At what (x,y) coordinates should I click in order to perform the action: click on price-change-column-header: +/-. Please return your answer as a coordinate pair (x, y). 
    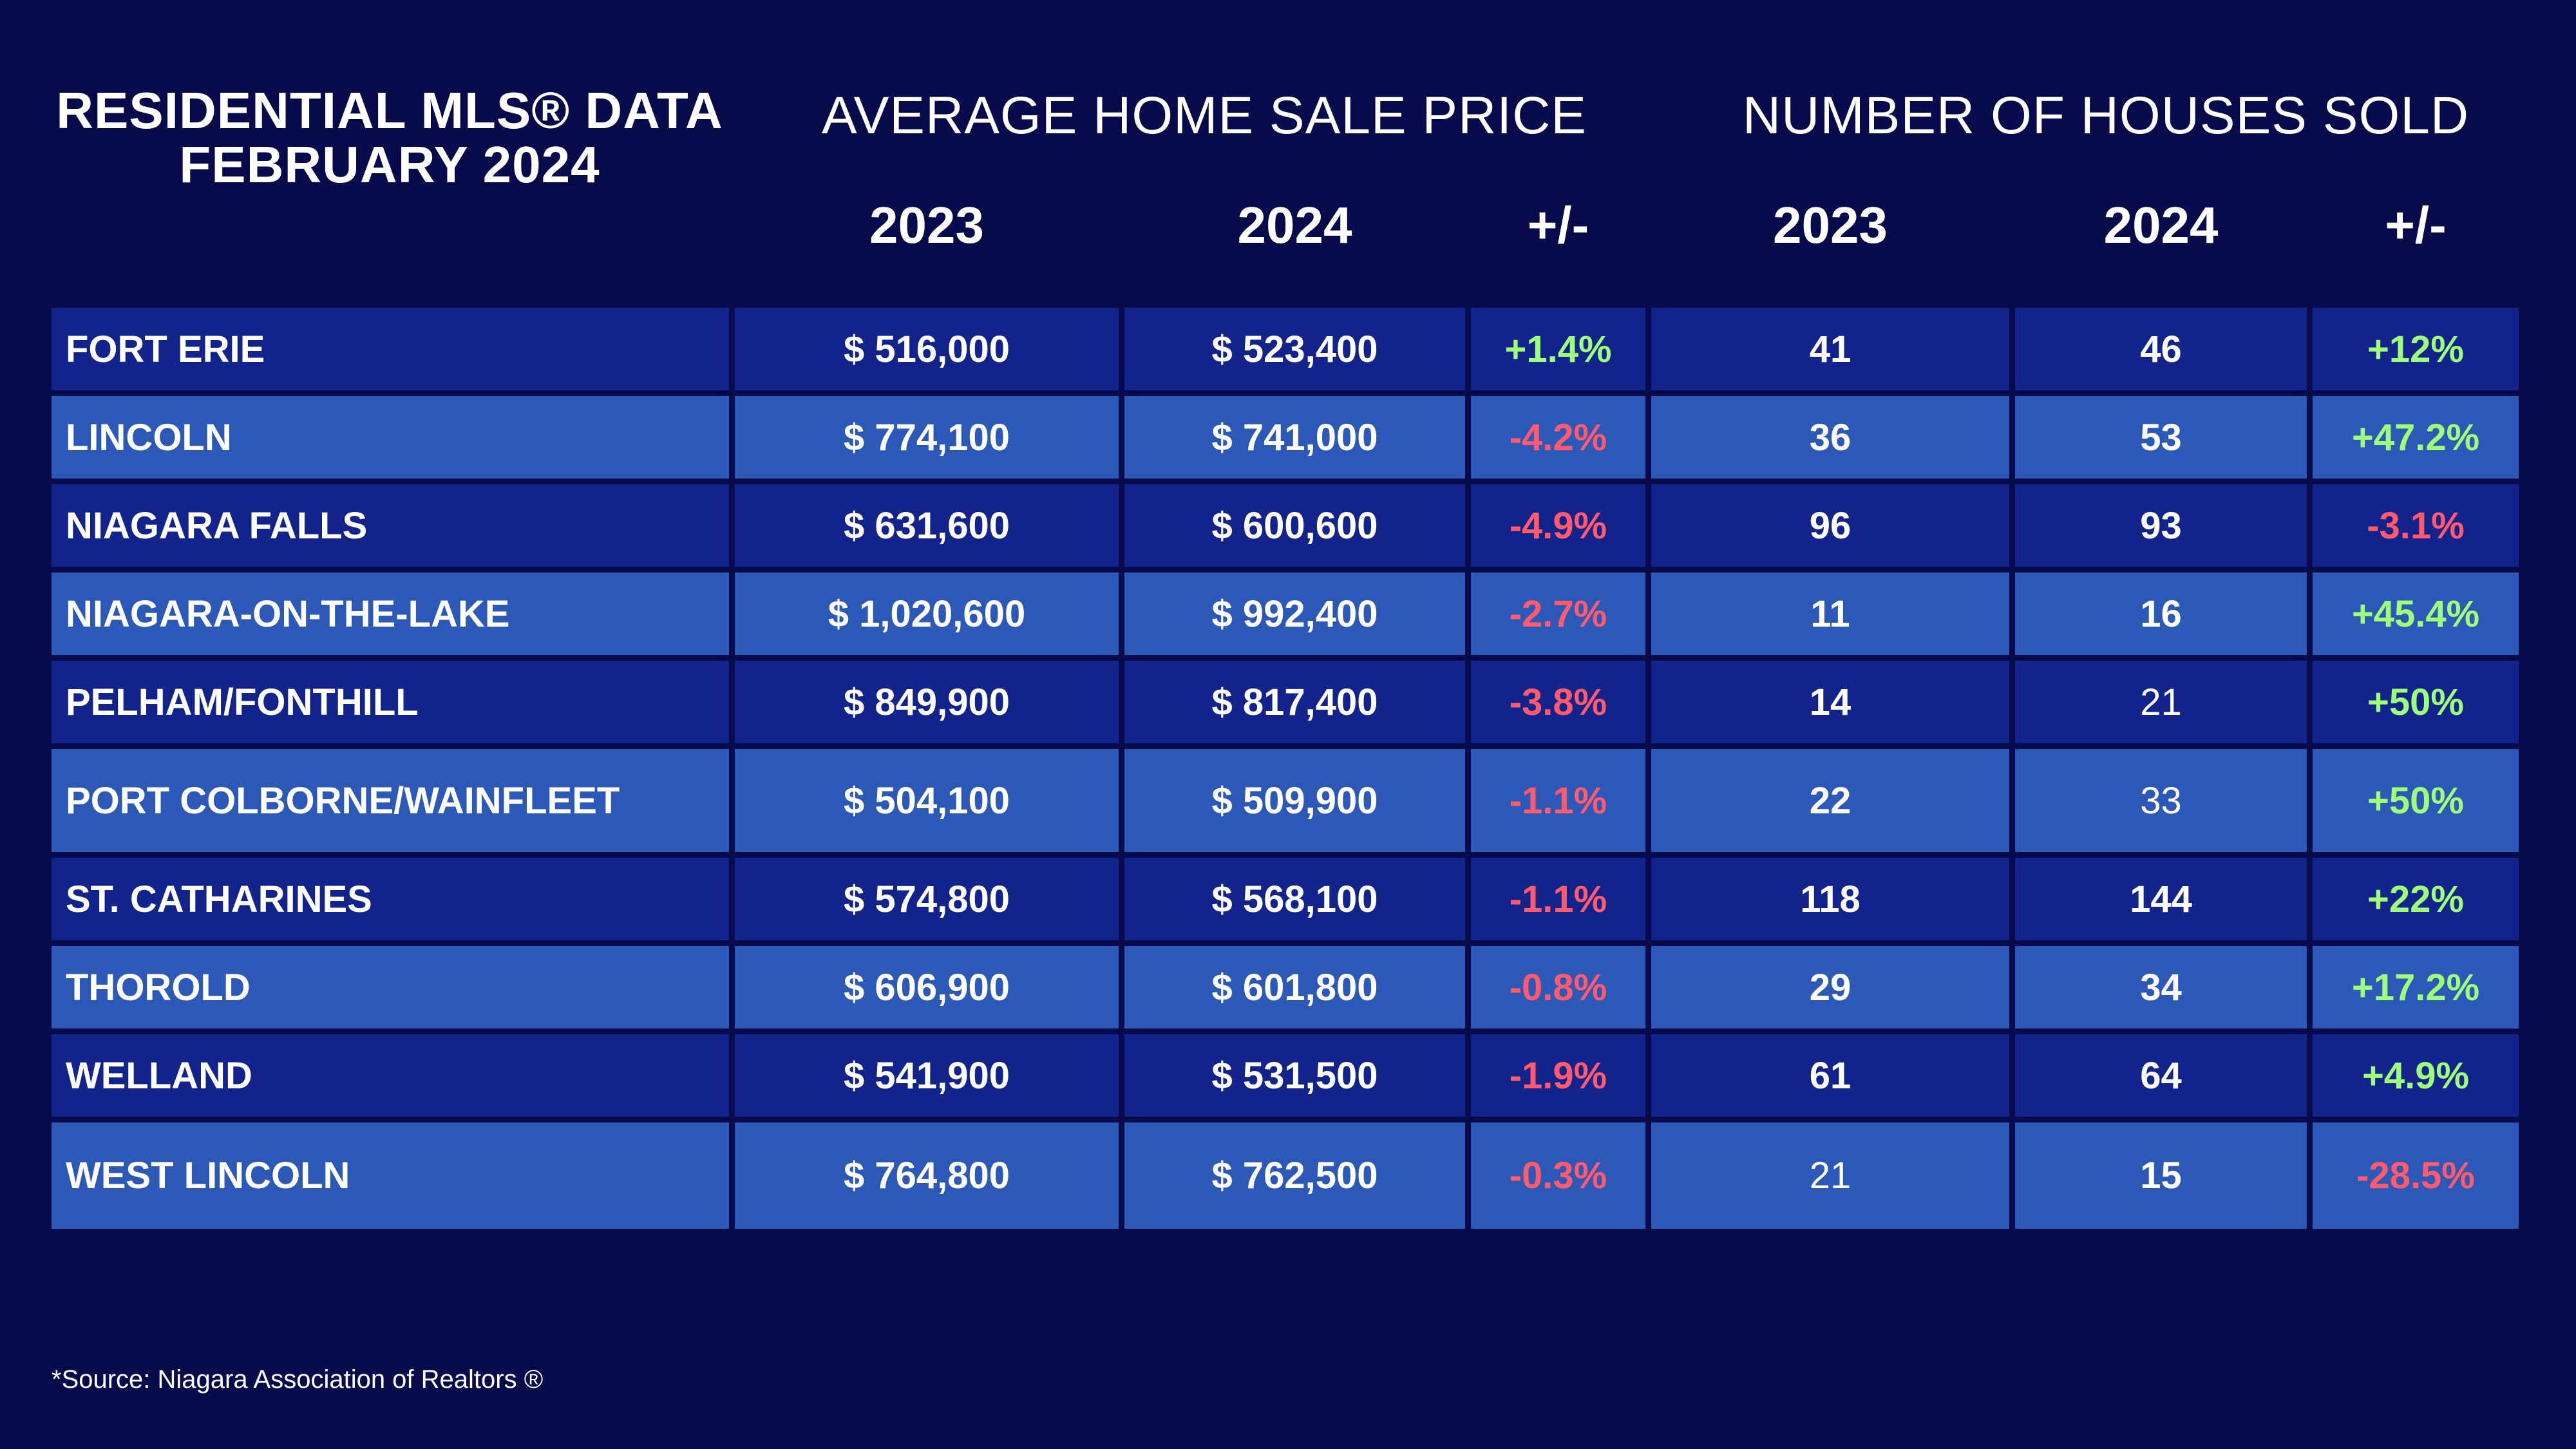
    Looking at the image, I should click on (1558, 225).